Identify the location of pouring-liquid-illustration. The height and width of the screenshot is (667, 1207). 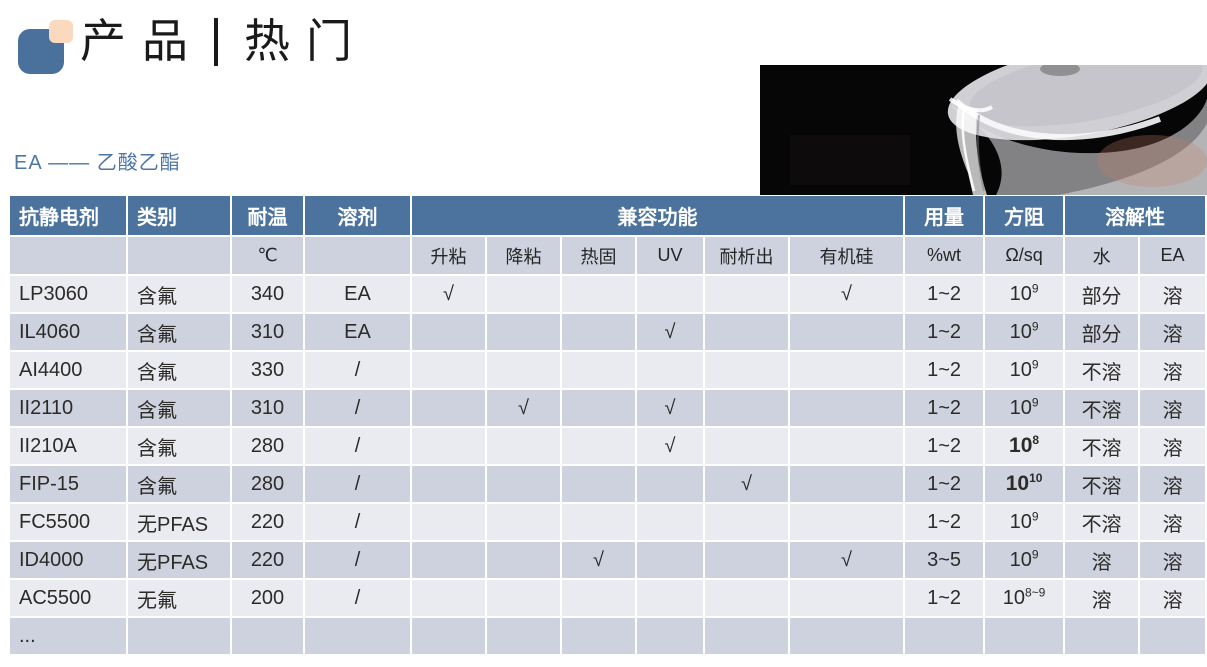
(983, 118).